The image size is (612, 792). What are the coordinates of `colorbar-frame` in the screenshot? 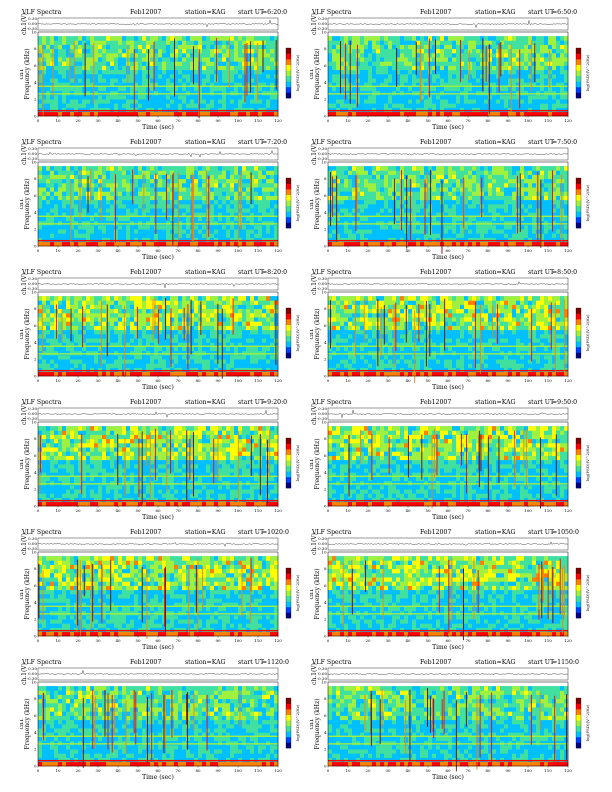 It's located at (578, 73).